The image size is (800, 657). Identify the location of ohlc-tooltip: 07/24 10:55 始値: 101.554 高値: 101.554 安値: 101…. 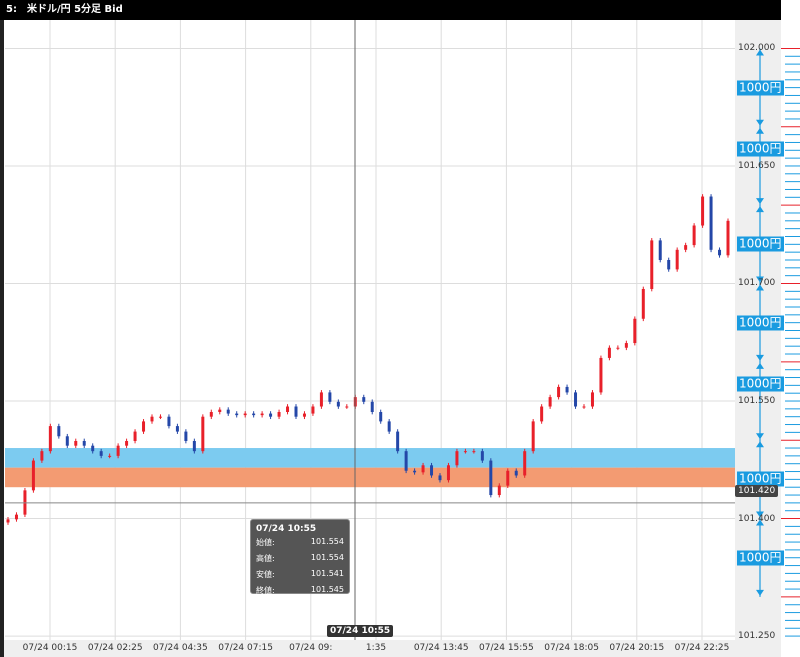
(300, 557).